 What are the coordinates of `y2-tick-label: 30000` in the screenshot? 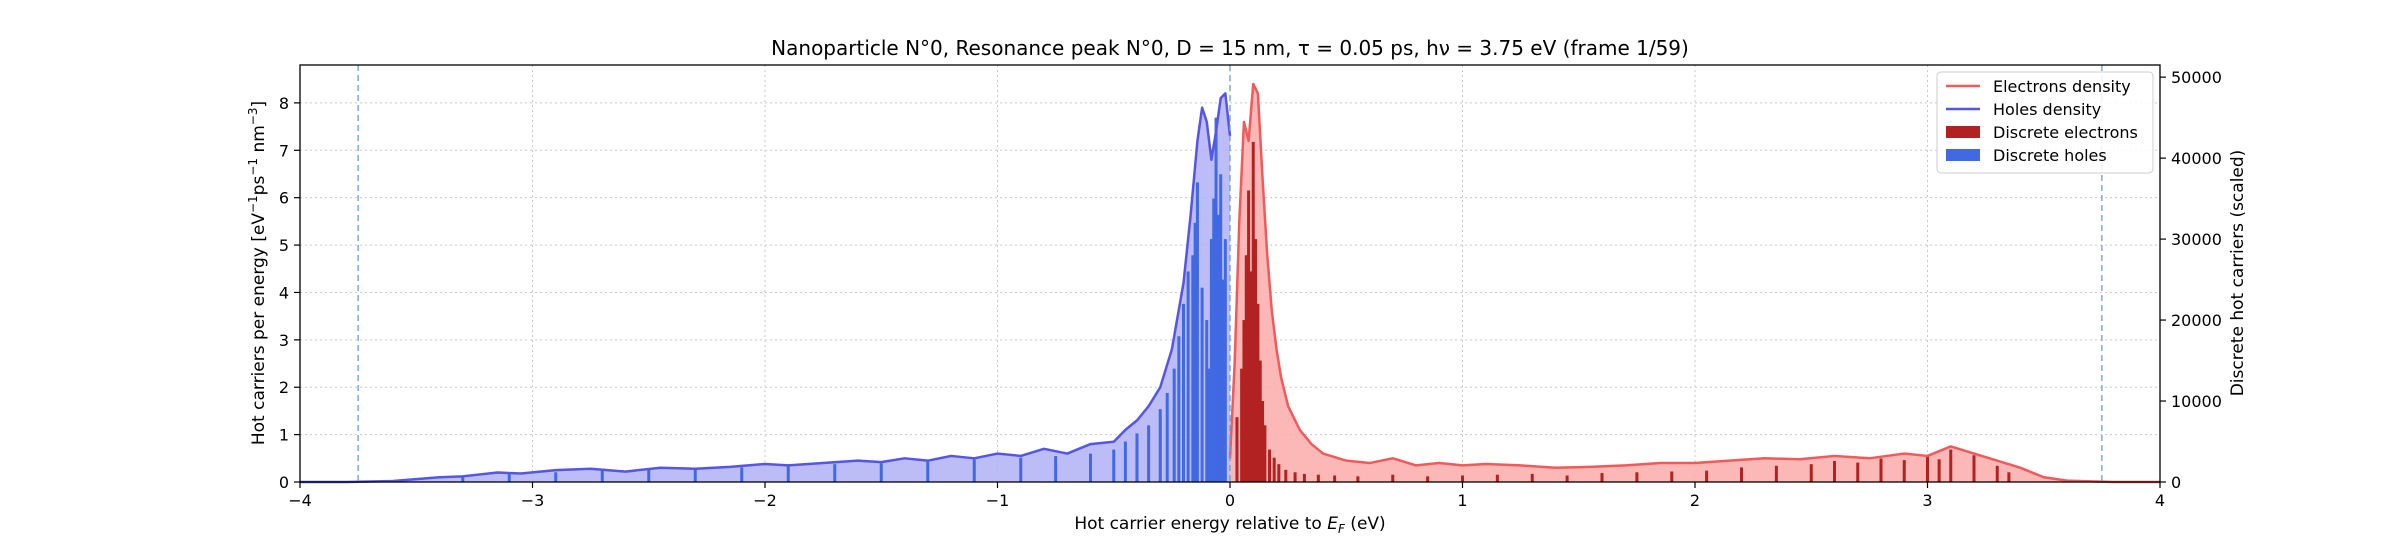 It's located at (2196, 239).